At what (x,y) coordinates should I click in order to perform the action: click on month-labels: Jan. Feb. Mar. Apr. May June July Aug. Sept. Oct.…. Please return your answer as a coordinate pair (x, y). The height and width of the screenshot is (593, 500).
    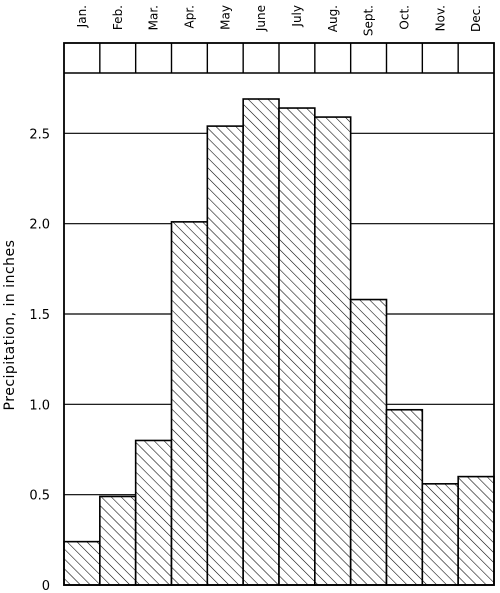
    Looking at the image, I should click on (279, 20).